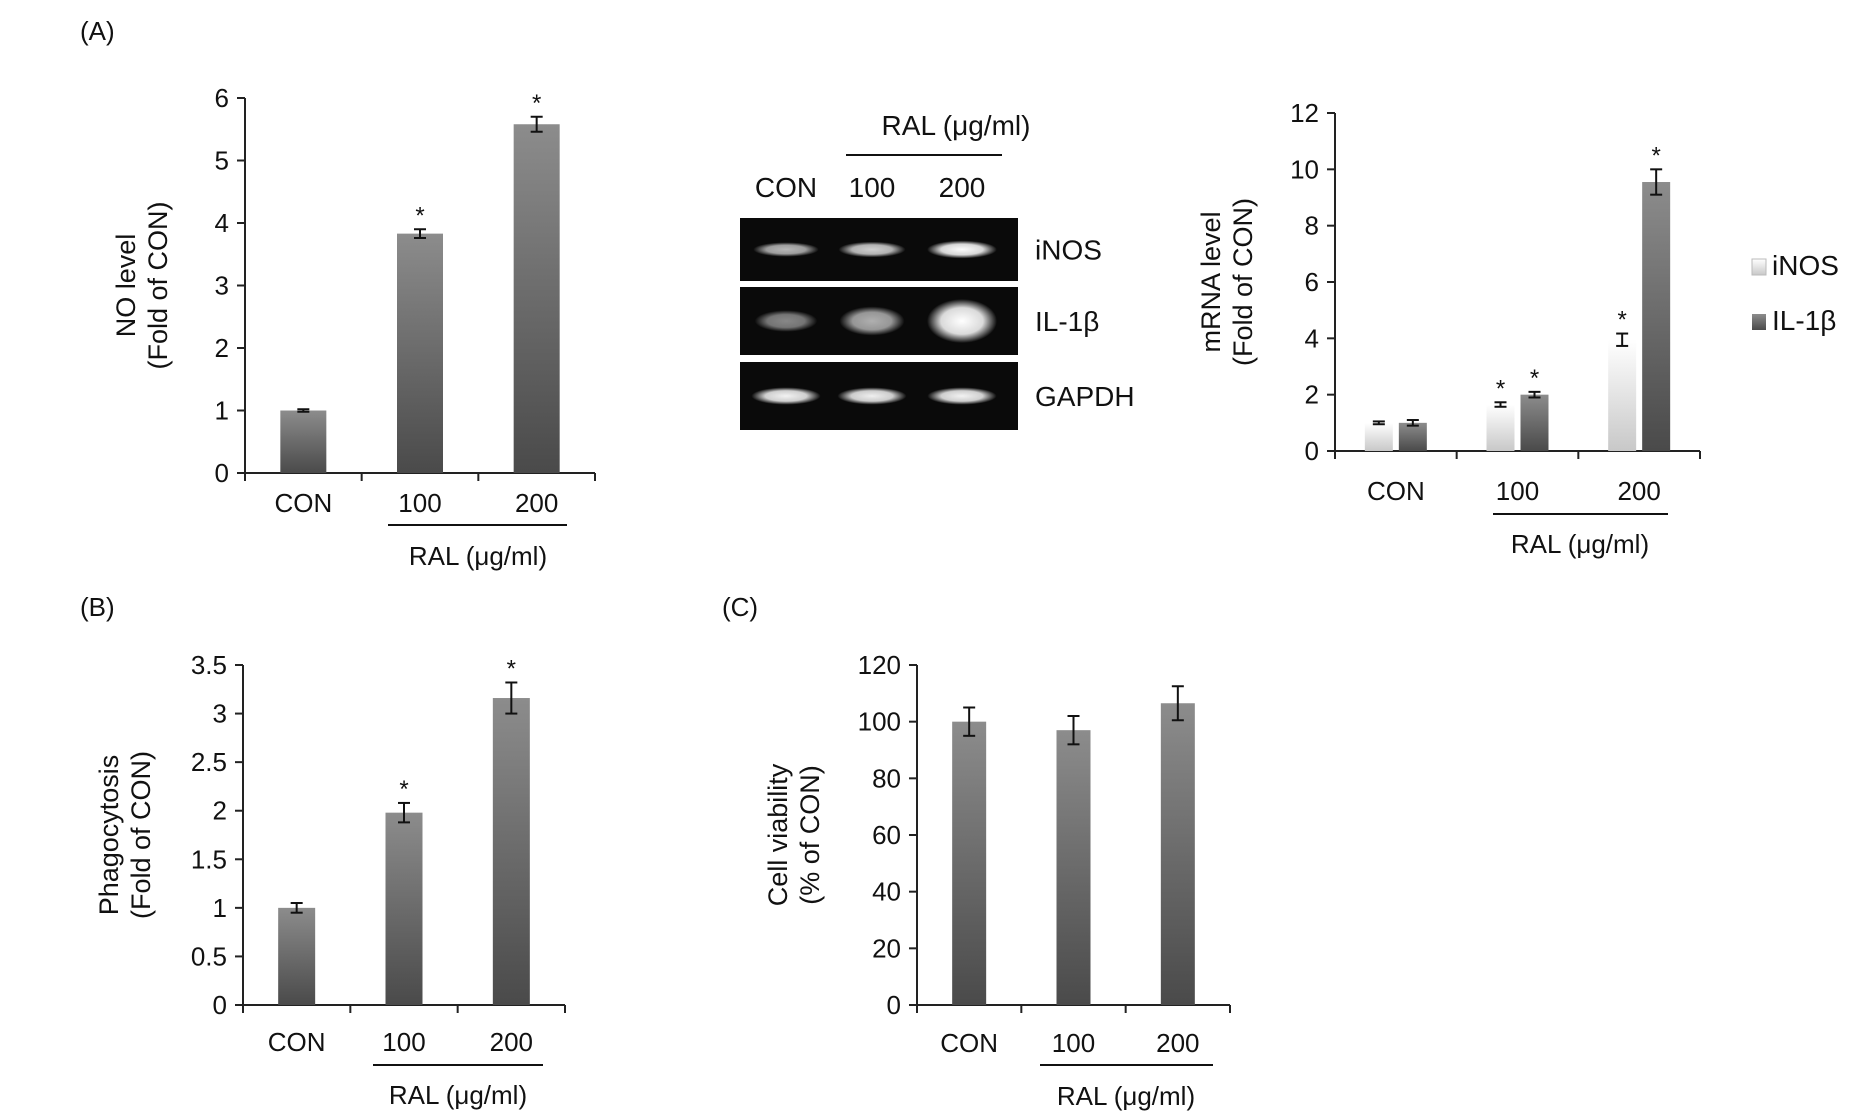  What do you see at coordinates (1085, 396) in the screenshot?
I see `gel-row-label: GAPDH` at bounding box center [1085, 396].